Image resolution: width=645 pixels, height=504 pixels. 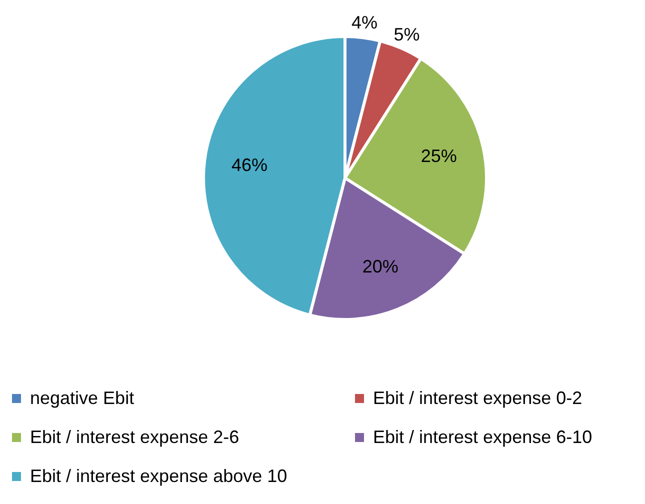 What do you see at coordinates (250, 164) in the screenshot?
I see `data-label: 46%` at bounding box center [250, 164].